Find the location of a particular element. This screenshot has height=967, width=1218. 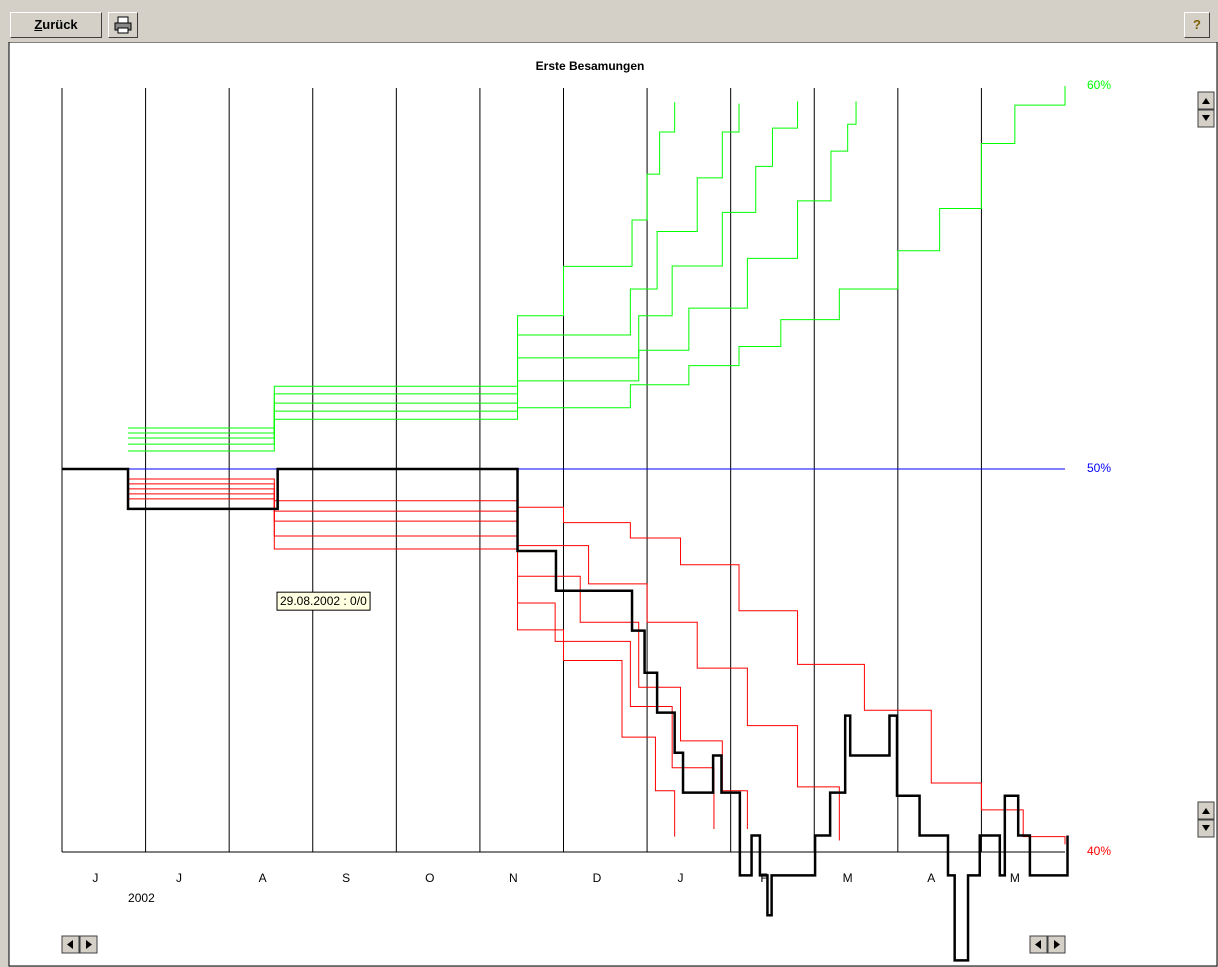

toolbar: Zurück ? is located at coordinates (609, 21).